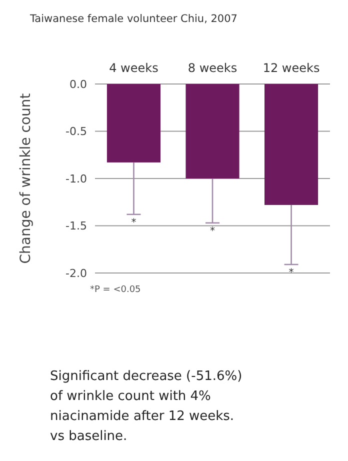 This screenshot has width=348, height=461. What do you see at coordinates (115, 290) in the screenshot?
I see `text: *P = <0.05` at bounding box center [115, 290].